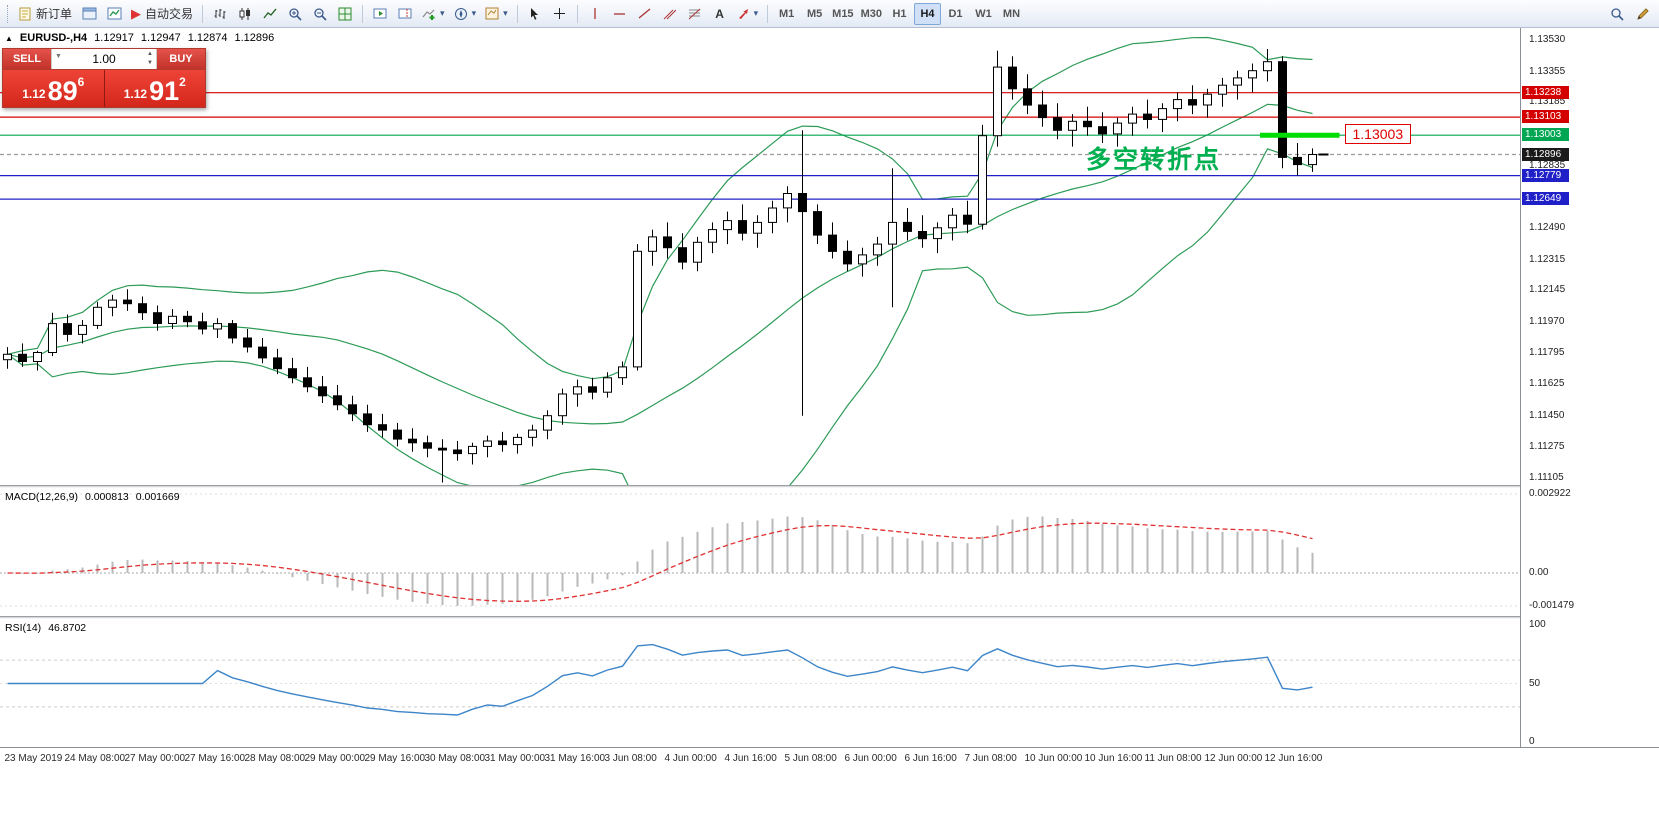 The height and width of the screenshot is (818, 1659). I want to click on time-label: 10 Jun 00:00, so click(1053, 758).